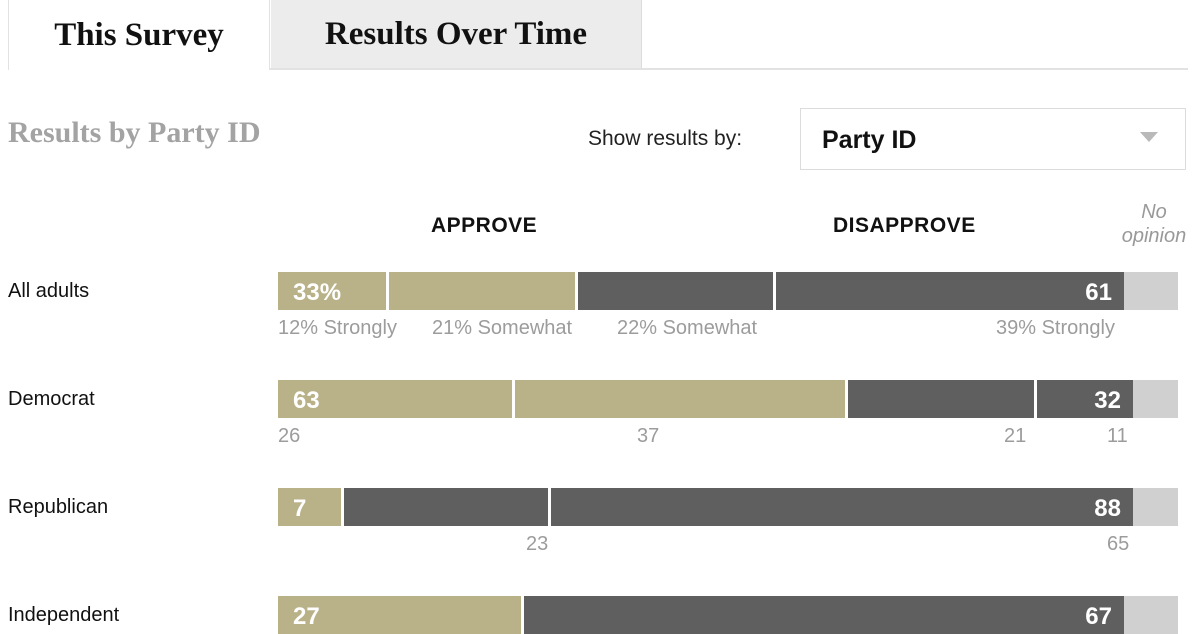 The height and width of the screenshot is (634, 1200). I want to click on tab-bar-divider, so click(598, 69).